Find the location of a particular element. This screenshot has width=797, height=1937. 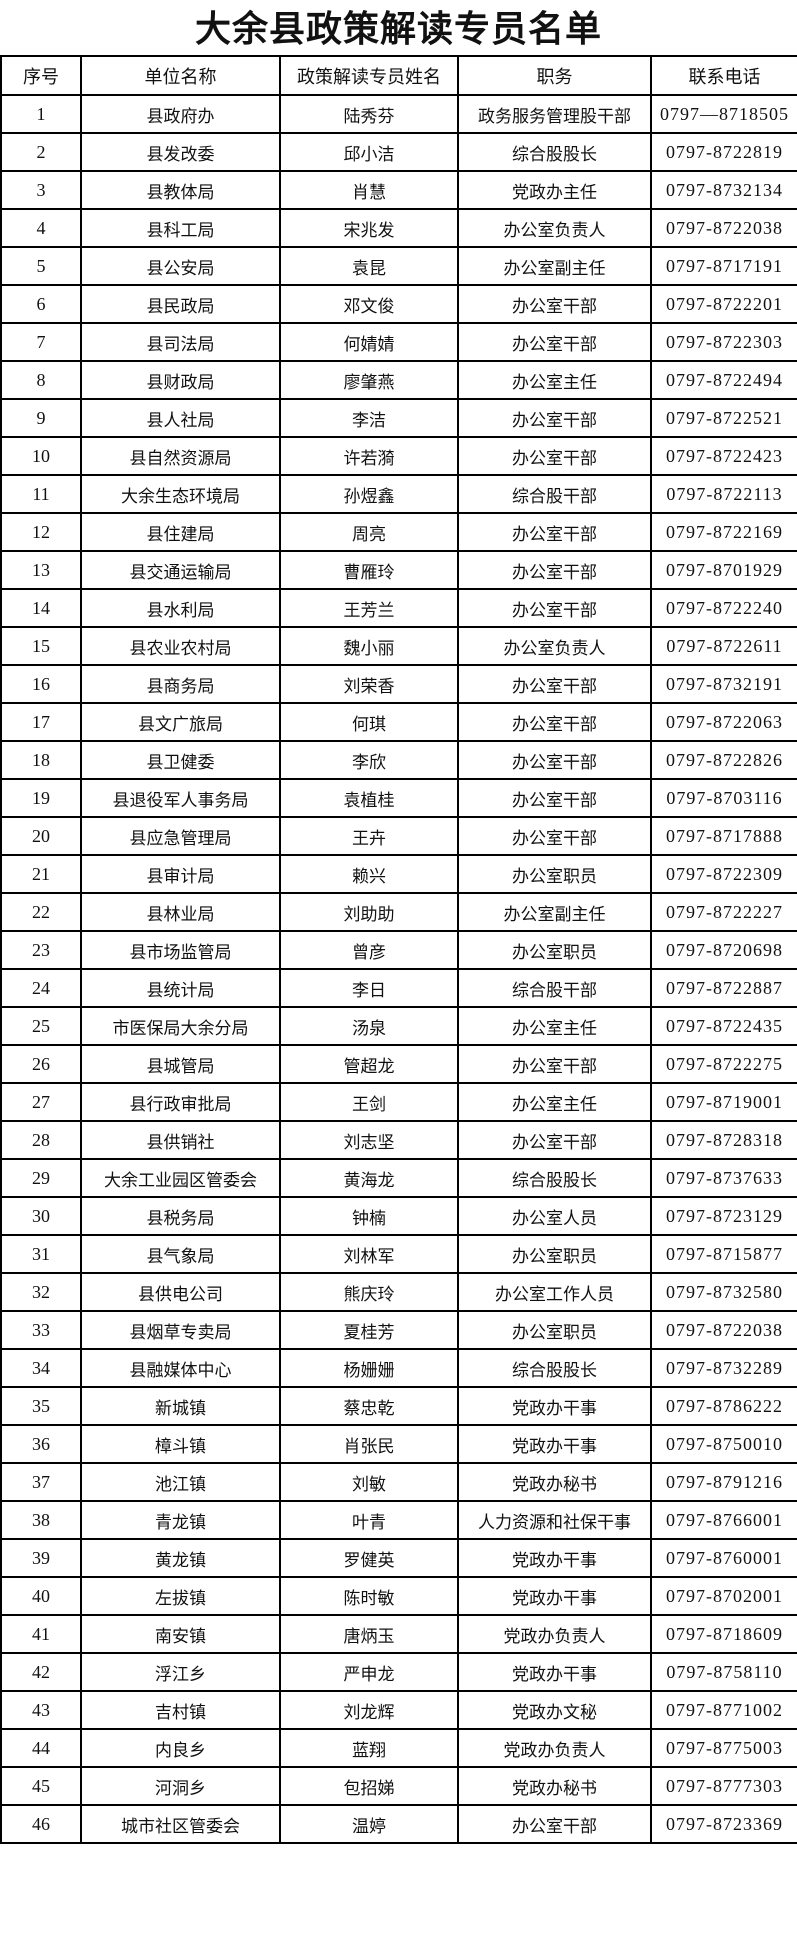

cell-unit: 内良乡 is located at coordinates (180, 1748).